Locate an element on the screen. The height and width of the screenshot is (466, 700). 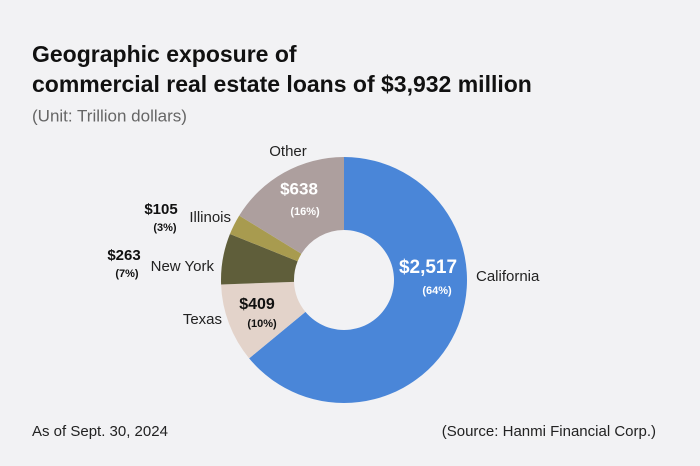
share-label: (16%) is located at coordinates (305, 212).